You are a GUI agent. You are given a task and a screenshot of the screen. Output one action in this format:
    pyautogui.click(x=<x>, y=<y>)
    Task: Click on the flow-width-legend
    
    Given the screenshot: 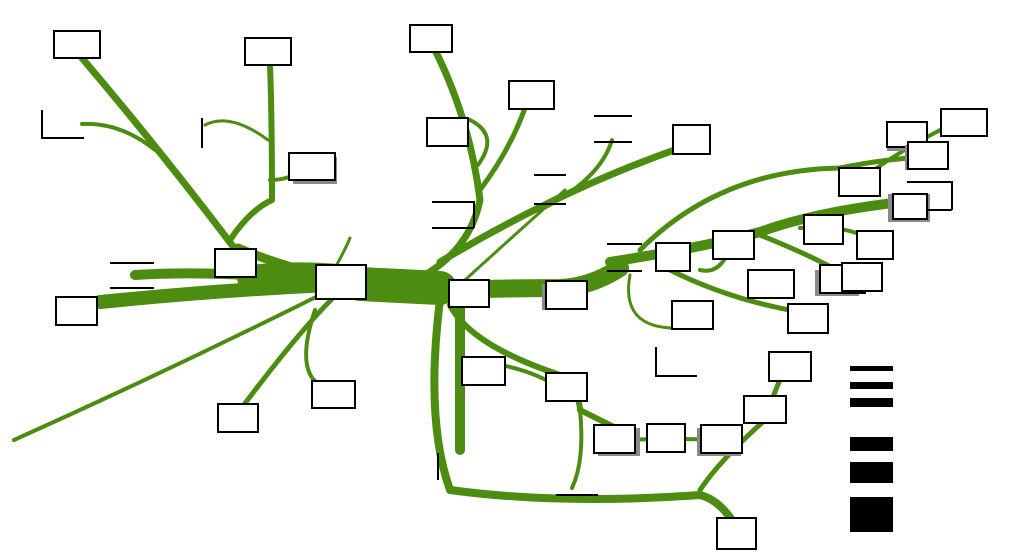 What is the action you would take?
    pyautogui.click(x=871, y=449)
    